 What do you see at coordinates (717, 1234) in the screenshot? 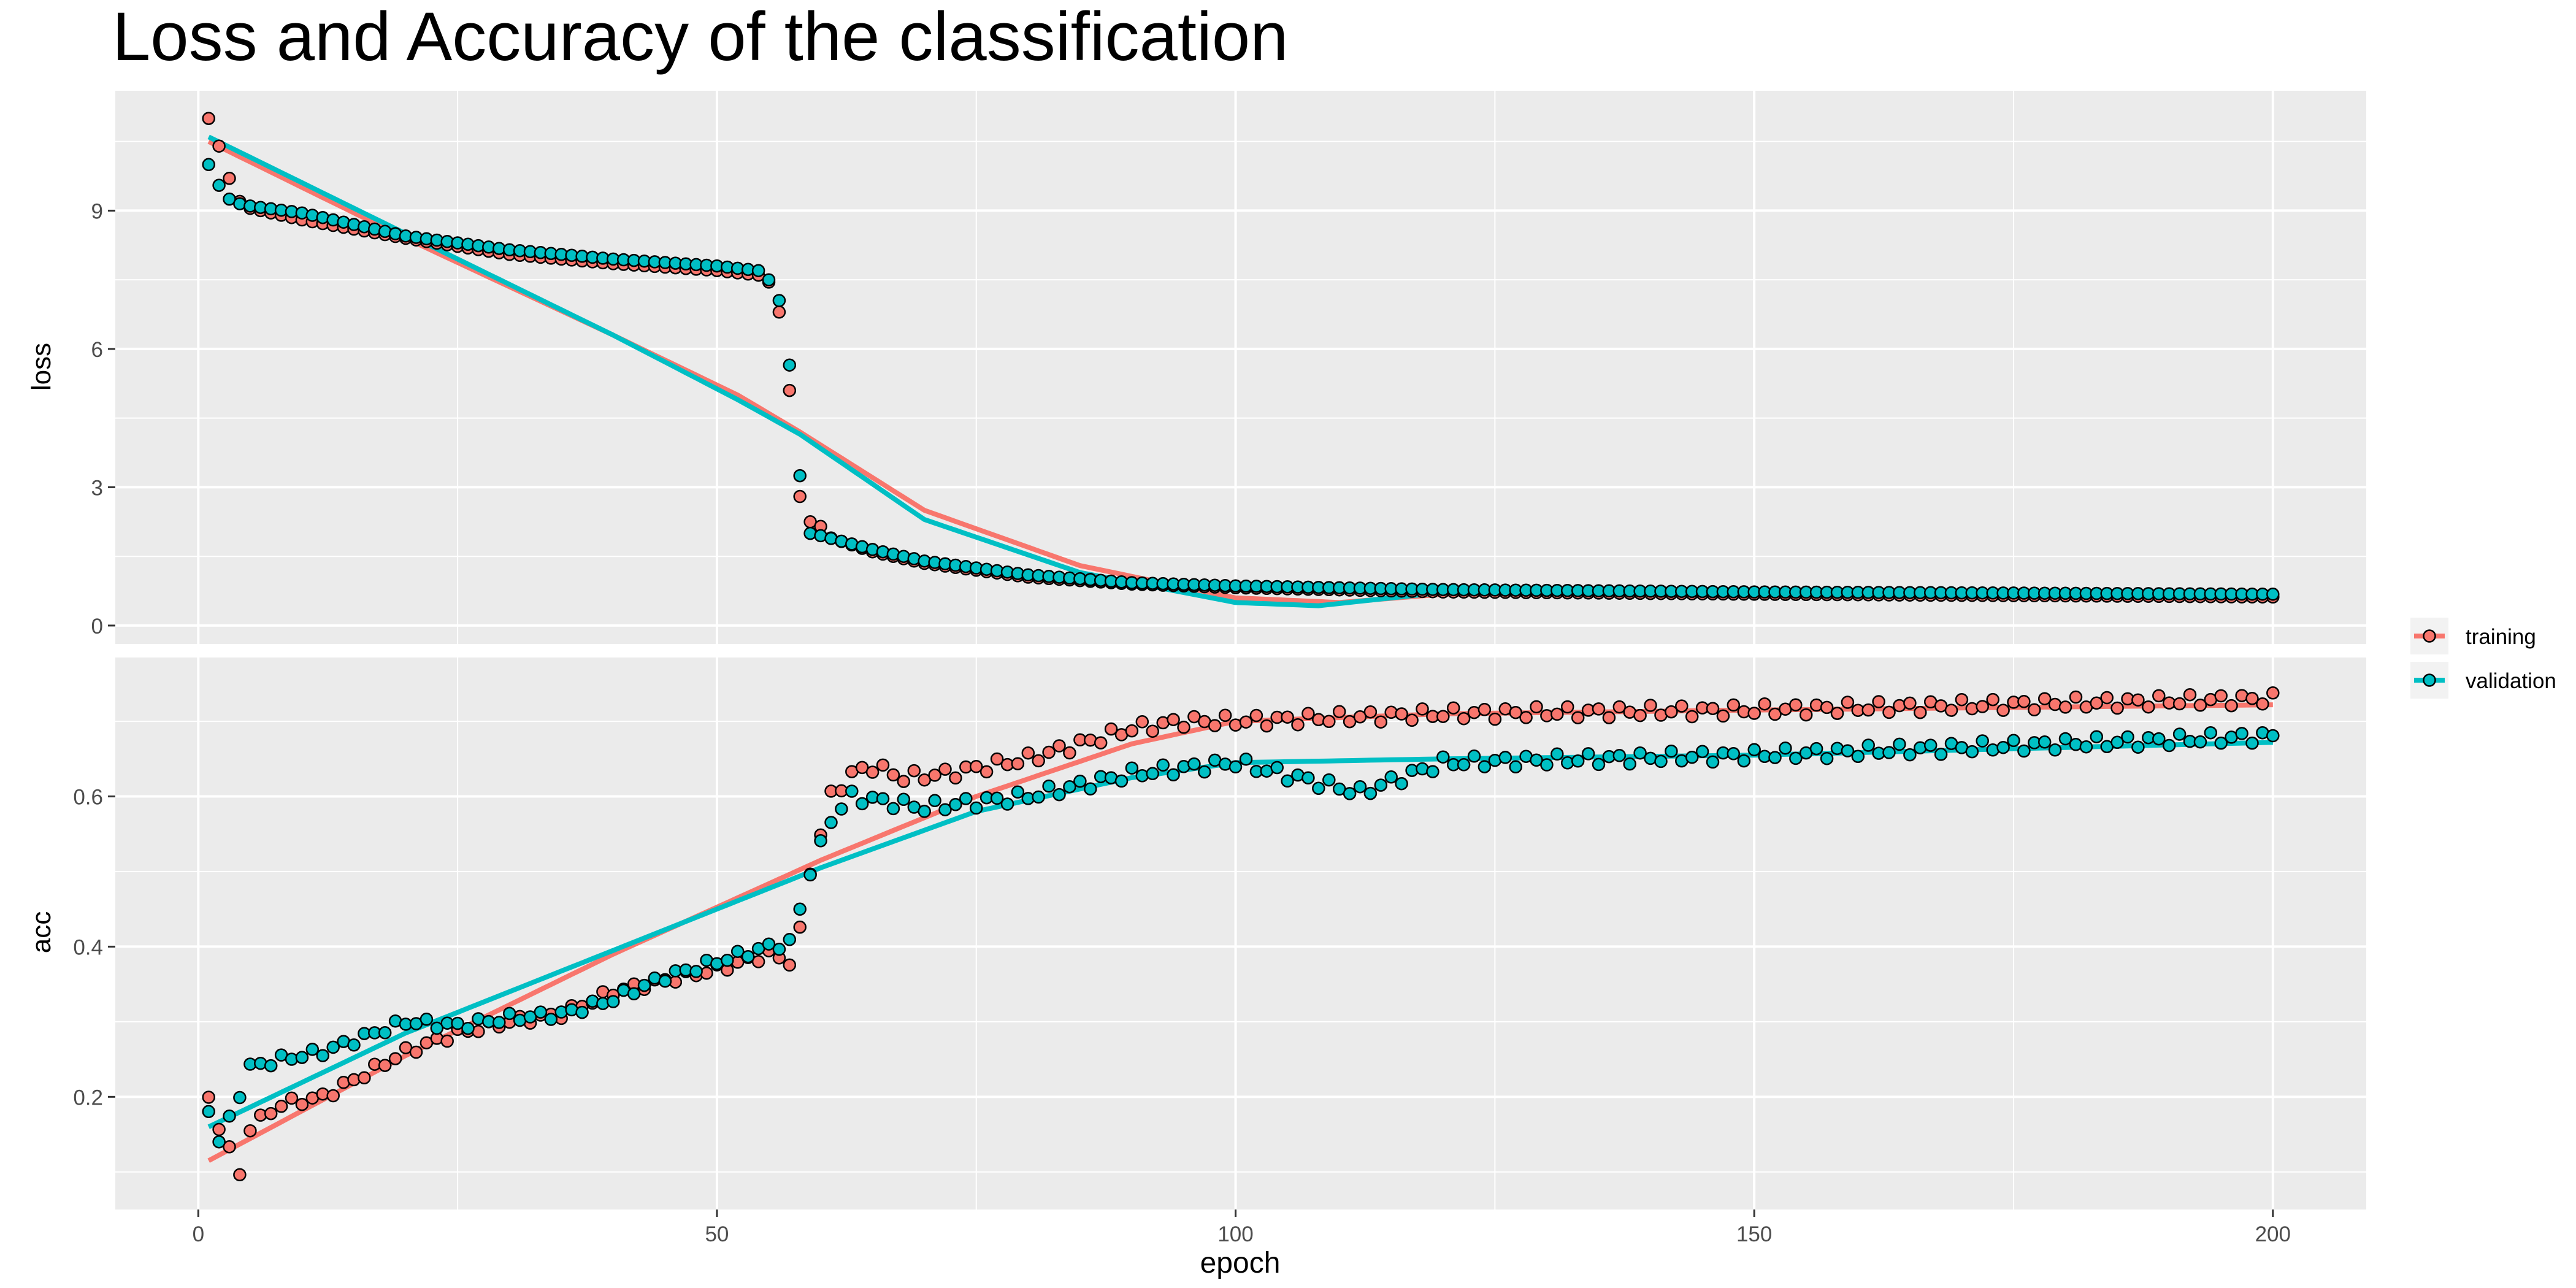
I see `x-tick-label: 50` at bounding box center [717, 1234].